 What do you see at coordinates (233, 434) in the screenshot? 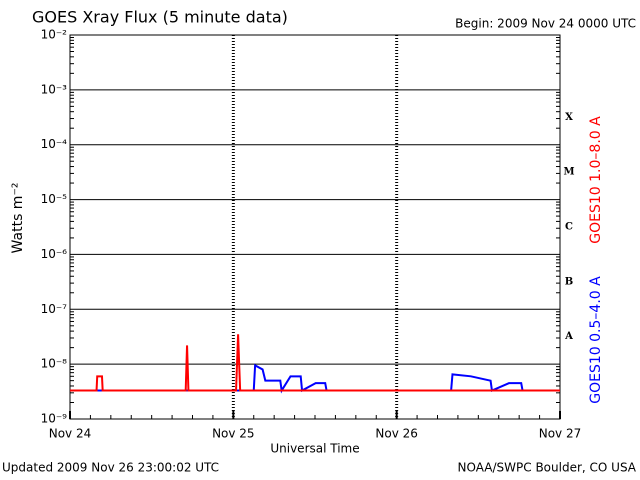
I see `x-tick-label: Nov 25` at bounding box center [233, 434].